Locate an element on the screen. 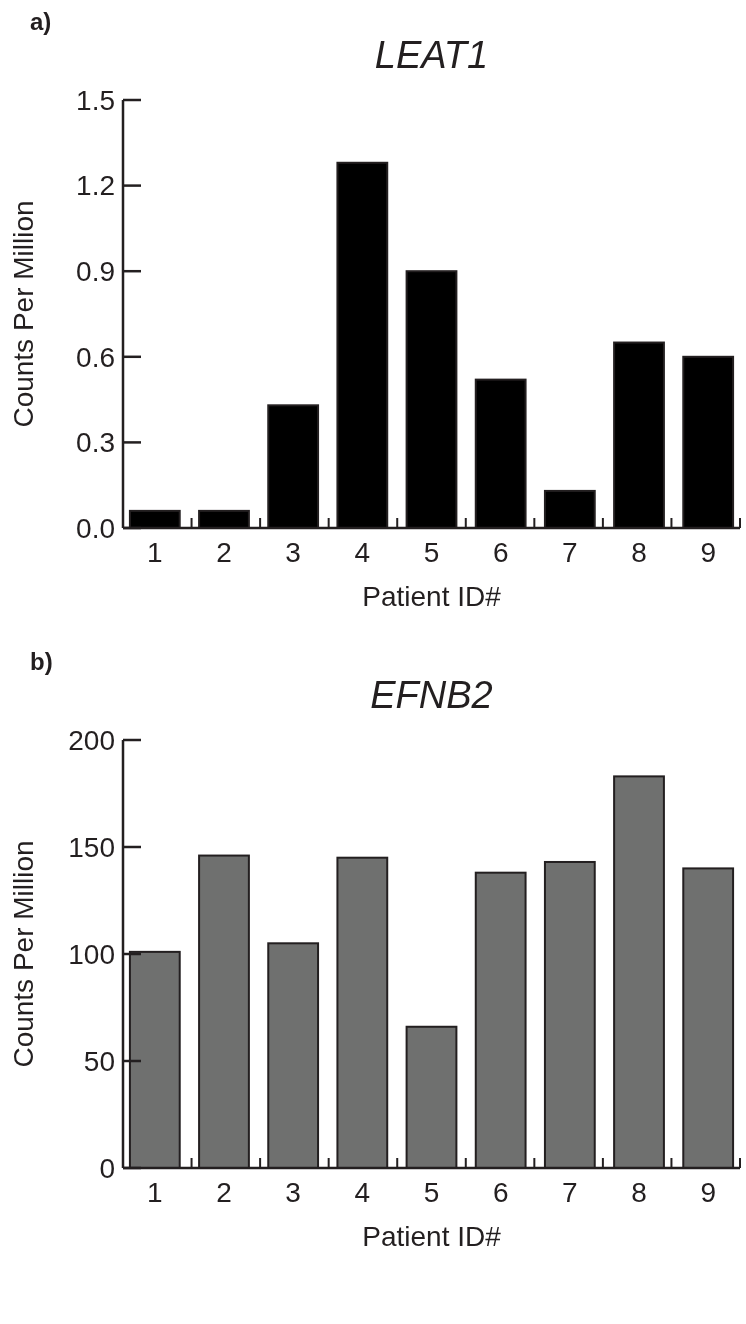 Image resolution: width=746 pixels, height=1324 pixels. y-tick-label: 0.3 is located at coordinates (95, 443).